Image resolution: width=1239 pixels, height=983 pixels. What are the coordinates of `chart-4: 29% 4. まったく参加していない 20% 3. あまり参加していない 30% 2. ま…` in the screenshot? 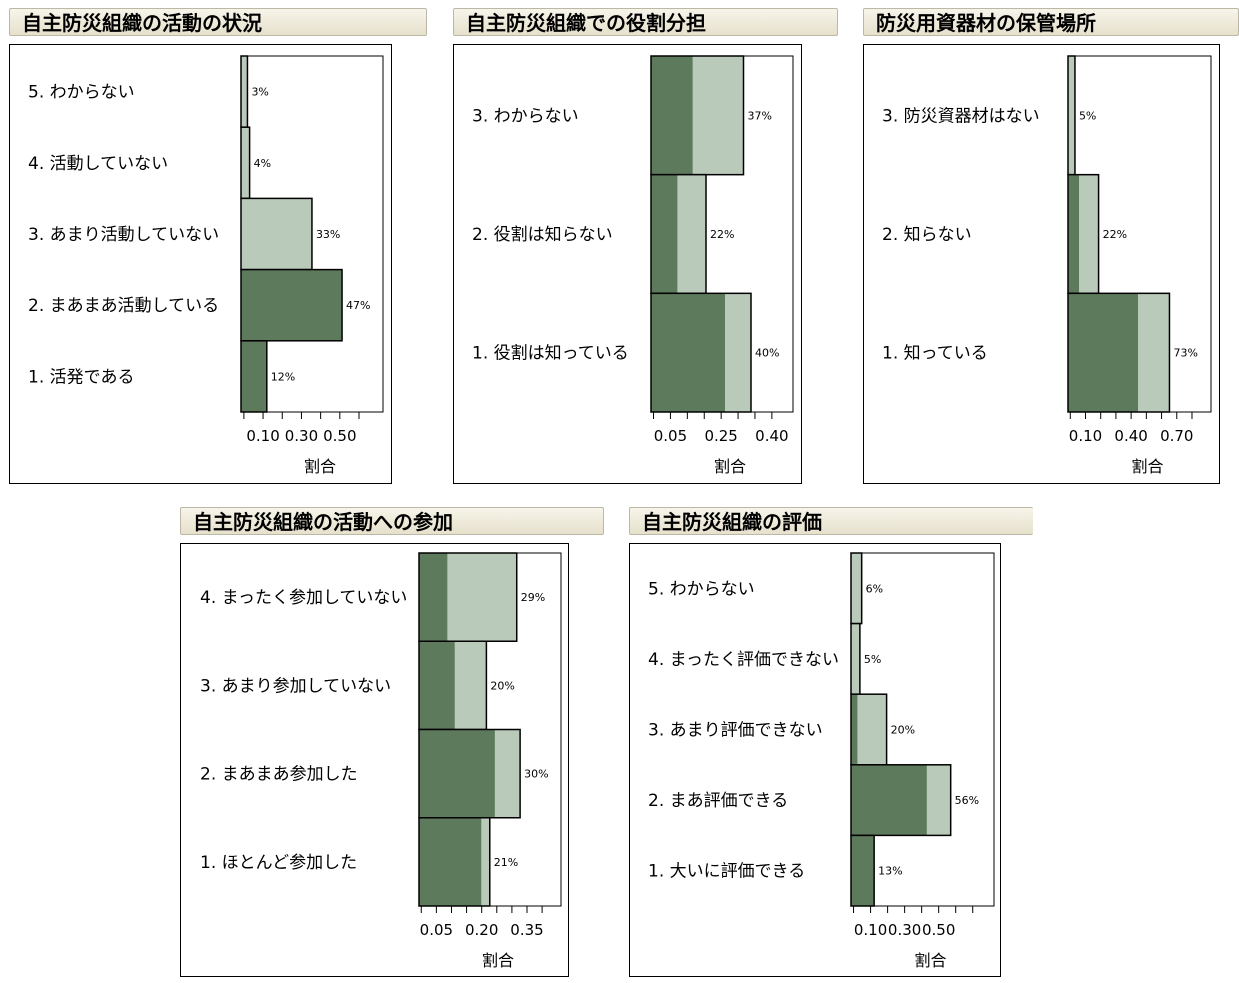 It's located at (381, 761).